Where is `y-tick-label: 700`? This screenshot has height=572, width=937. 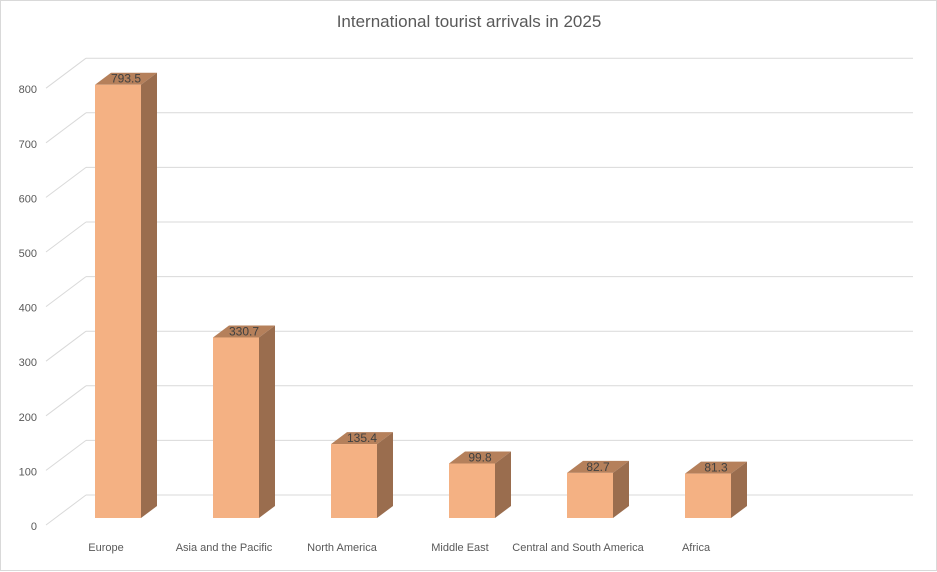 y-tick-label: 700 is located at coordinates (28, 145).